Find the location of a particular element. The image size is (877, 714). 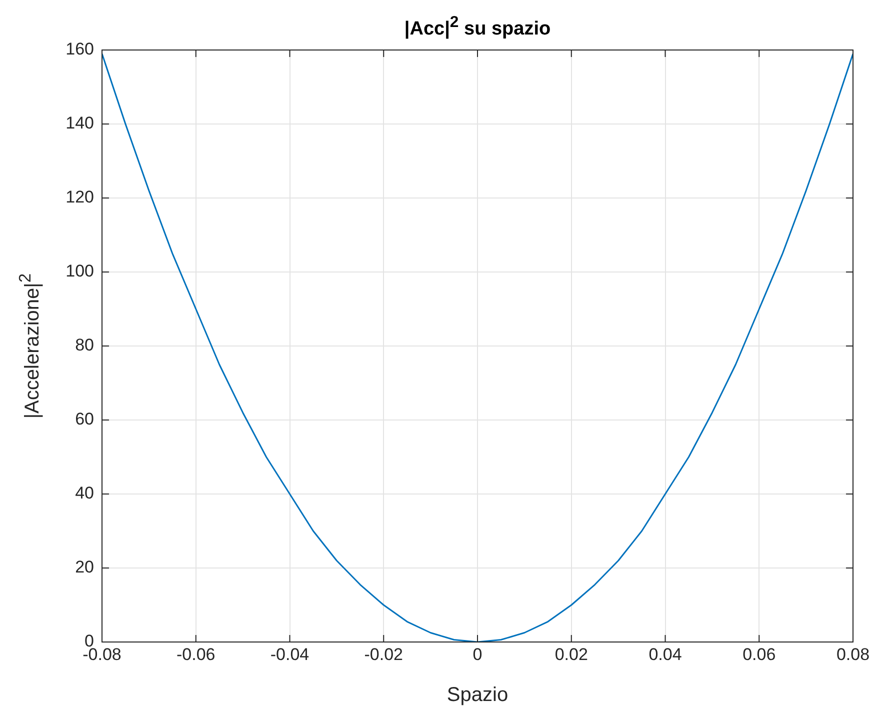

y-tick-label: 60 is located at coordinates (84, 419).